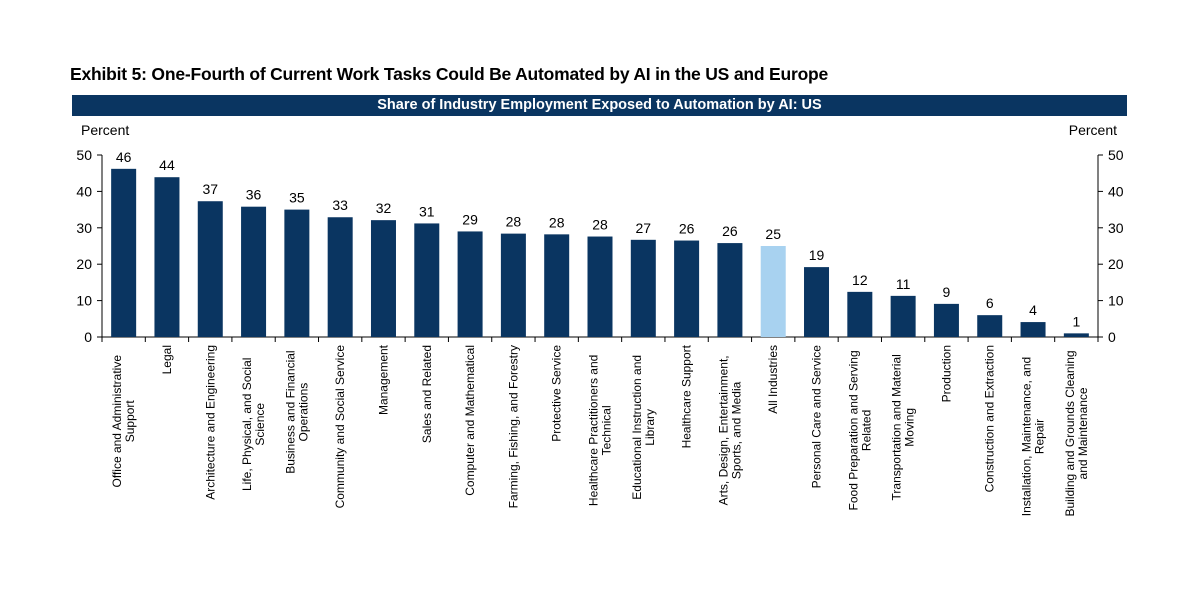 This screenshot has width=1200, height=593. What do you see at coordinates (903, 284) in the screenshot?
I see `data-label: 11` at bounding box center [903, 284].